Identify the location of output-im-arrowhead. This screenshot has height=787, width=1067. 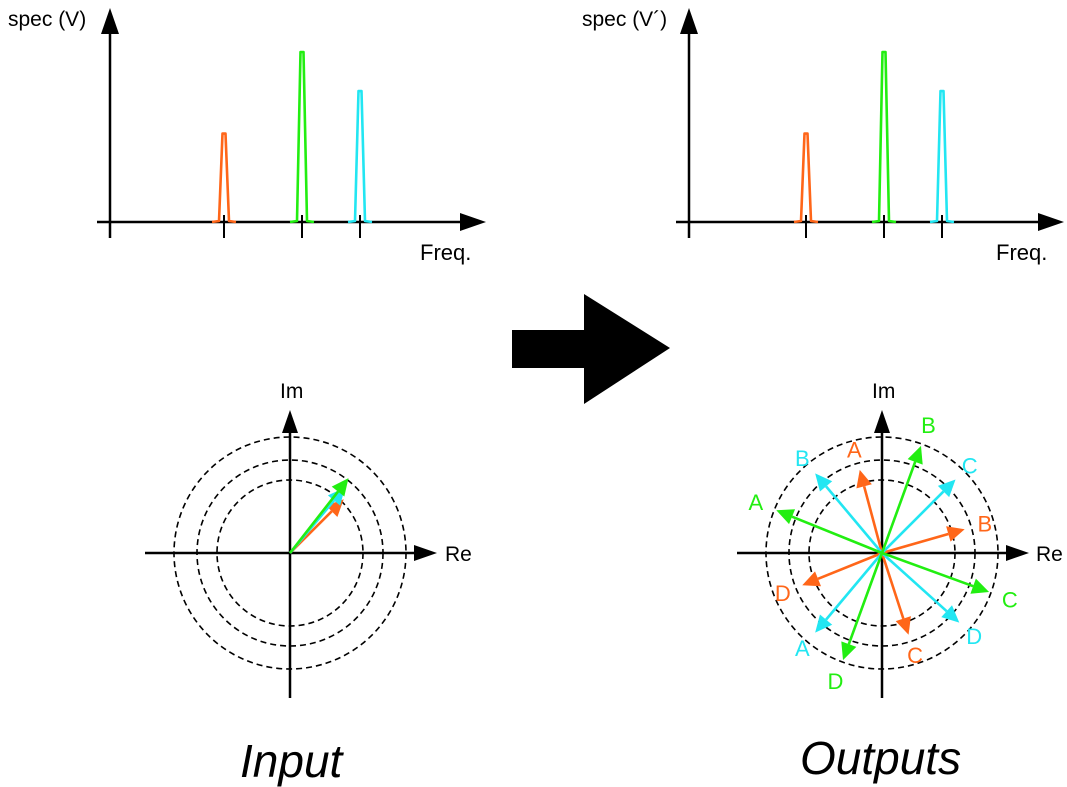
(882, 421).